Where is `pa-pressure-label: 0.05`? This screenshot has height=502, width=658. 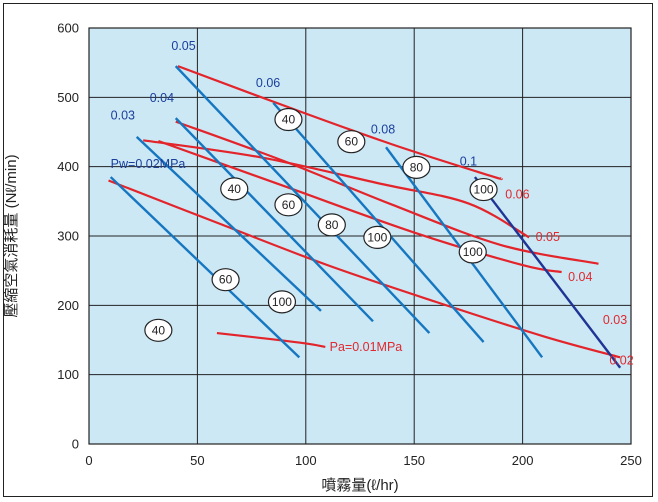 pa-pressure-label: 0.05 is located at coordinates (548, 237).